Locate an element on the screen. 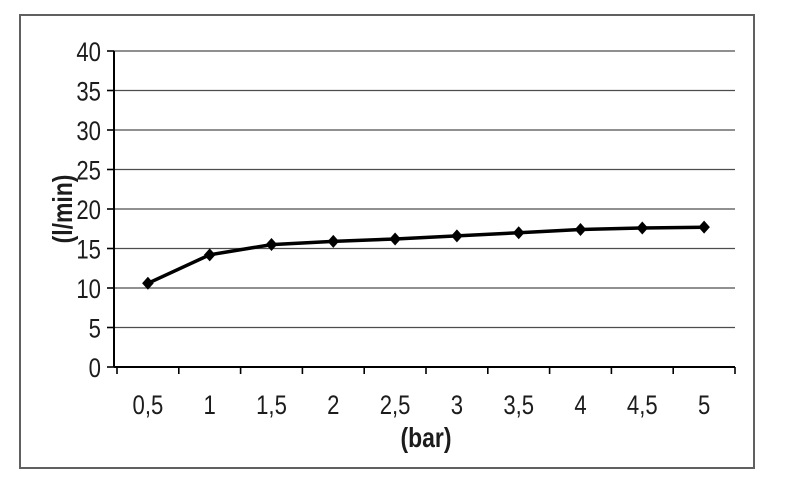 Image resolution: width=800 pixels, height=504 pixels. x-tick-label-group: 3,5 is located at coordinates (518, 406).